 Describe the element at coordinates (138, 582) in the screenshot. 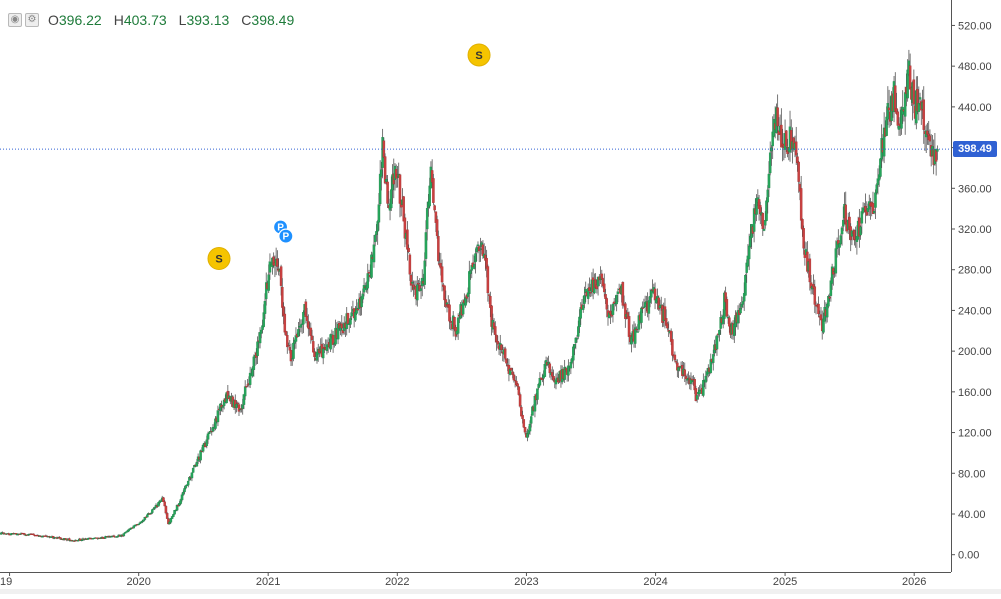

I see `x-tick-label: 2020` at that location.